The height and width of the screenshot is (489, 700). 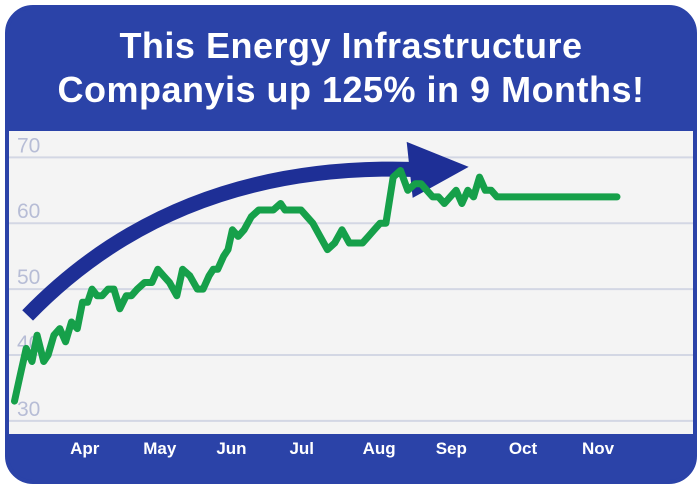 What do you see at coordinates (28, 211) in the screenshot?
I see `y-tick-label-60: 60` at bounding box center [28, 211].